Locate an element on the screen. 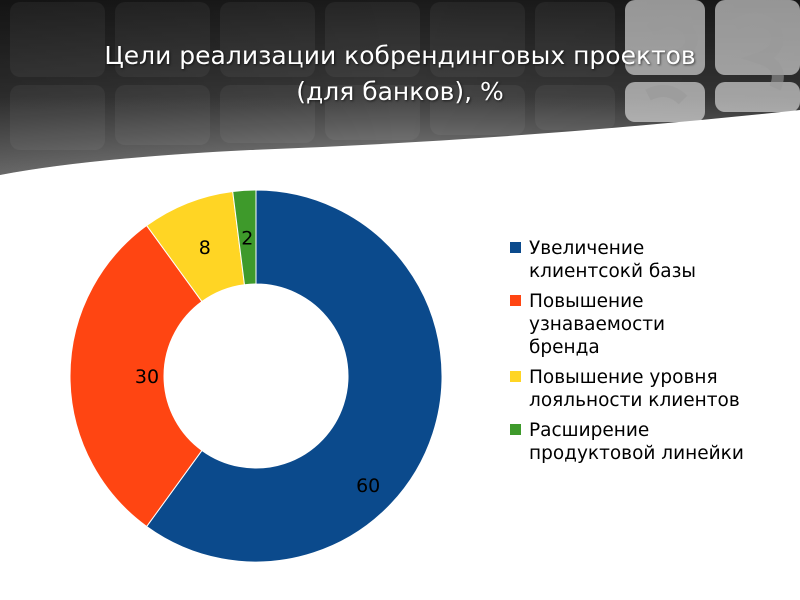 The width and height of the screenshot is (800, 600). slide-title-line-2: (для банков), % is located at coordinates (400, 91).